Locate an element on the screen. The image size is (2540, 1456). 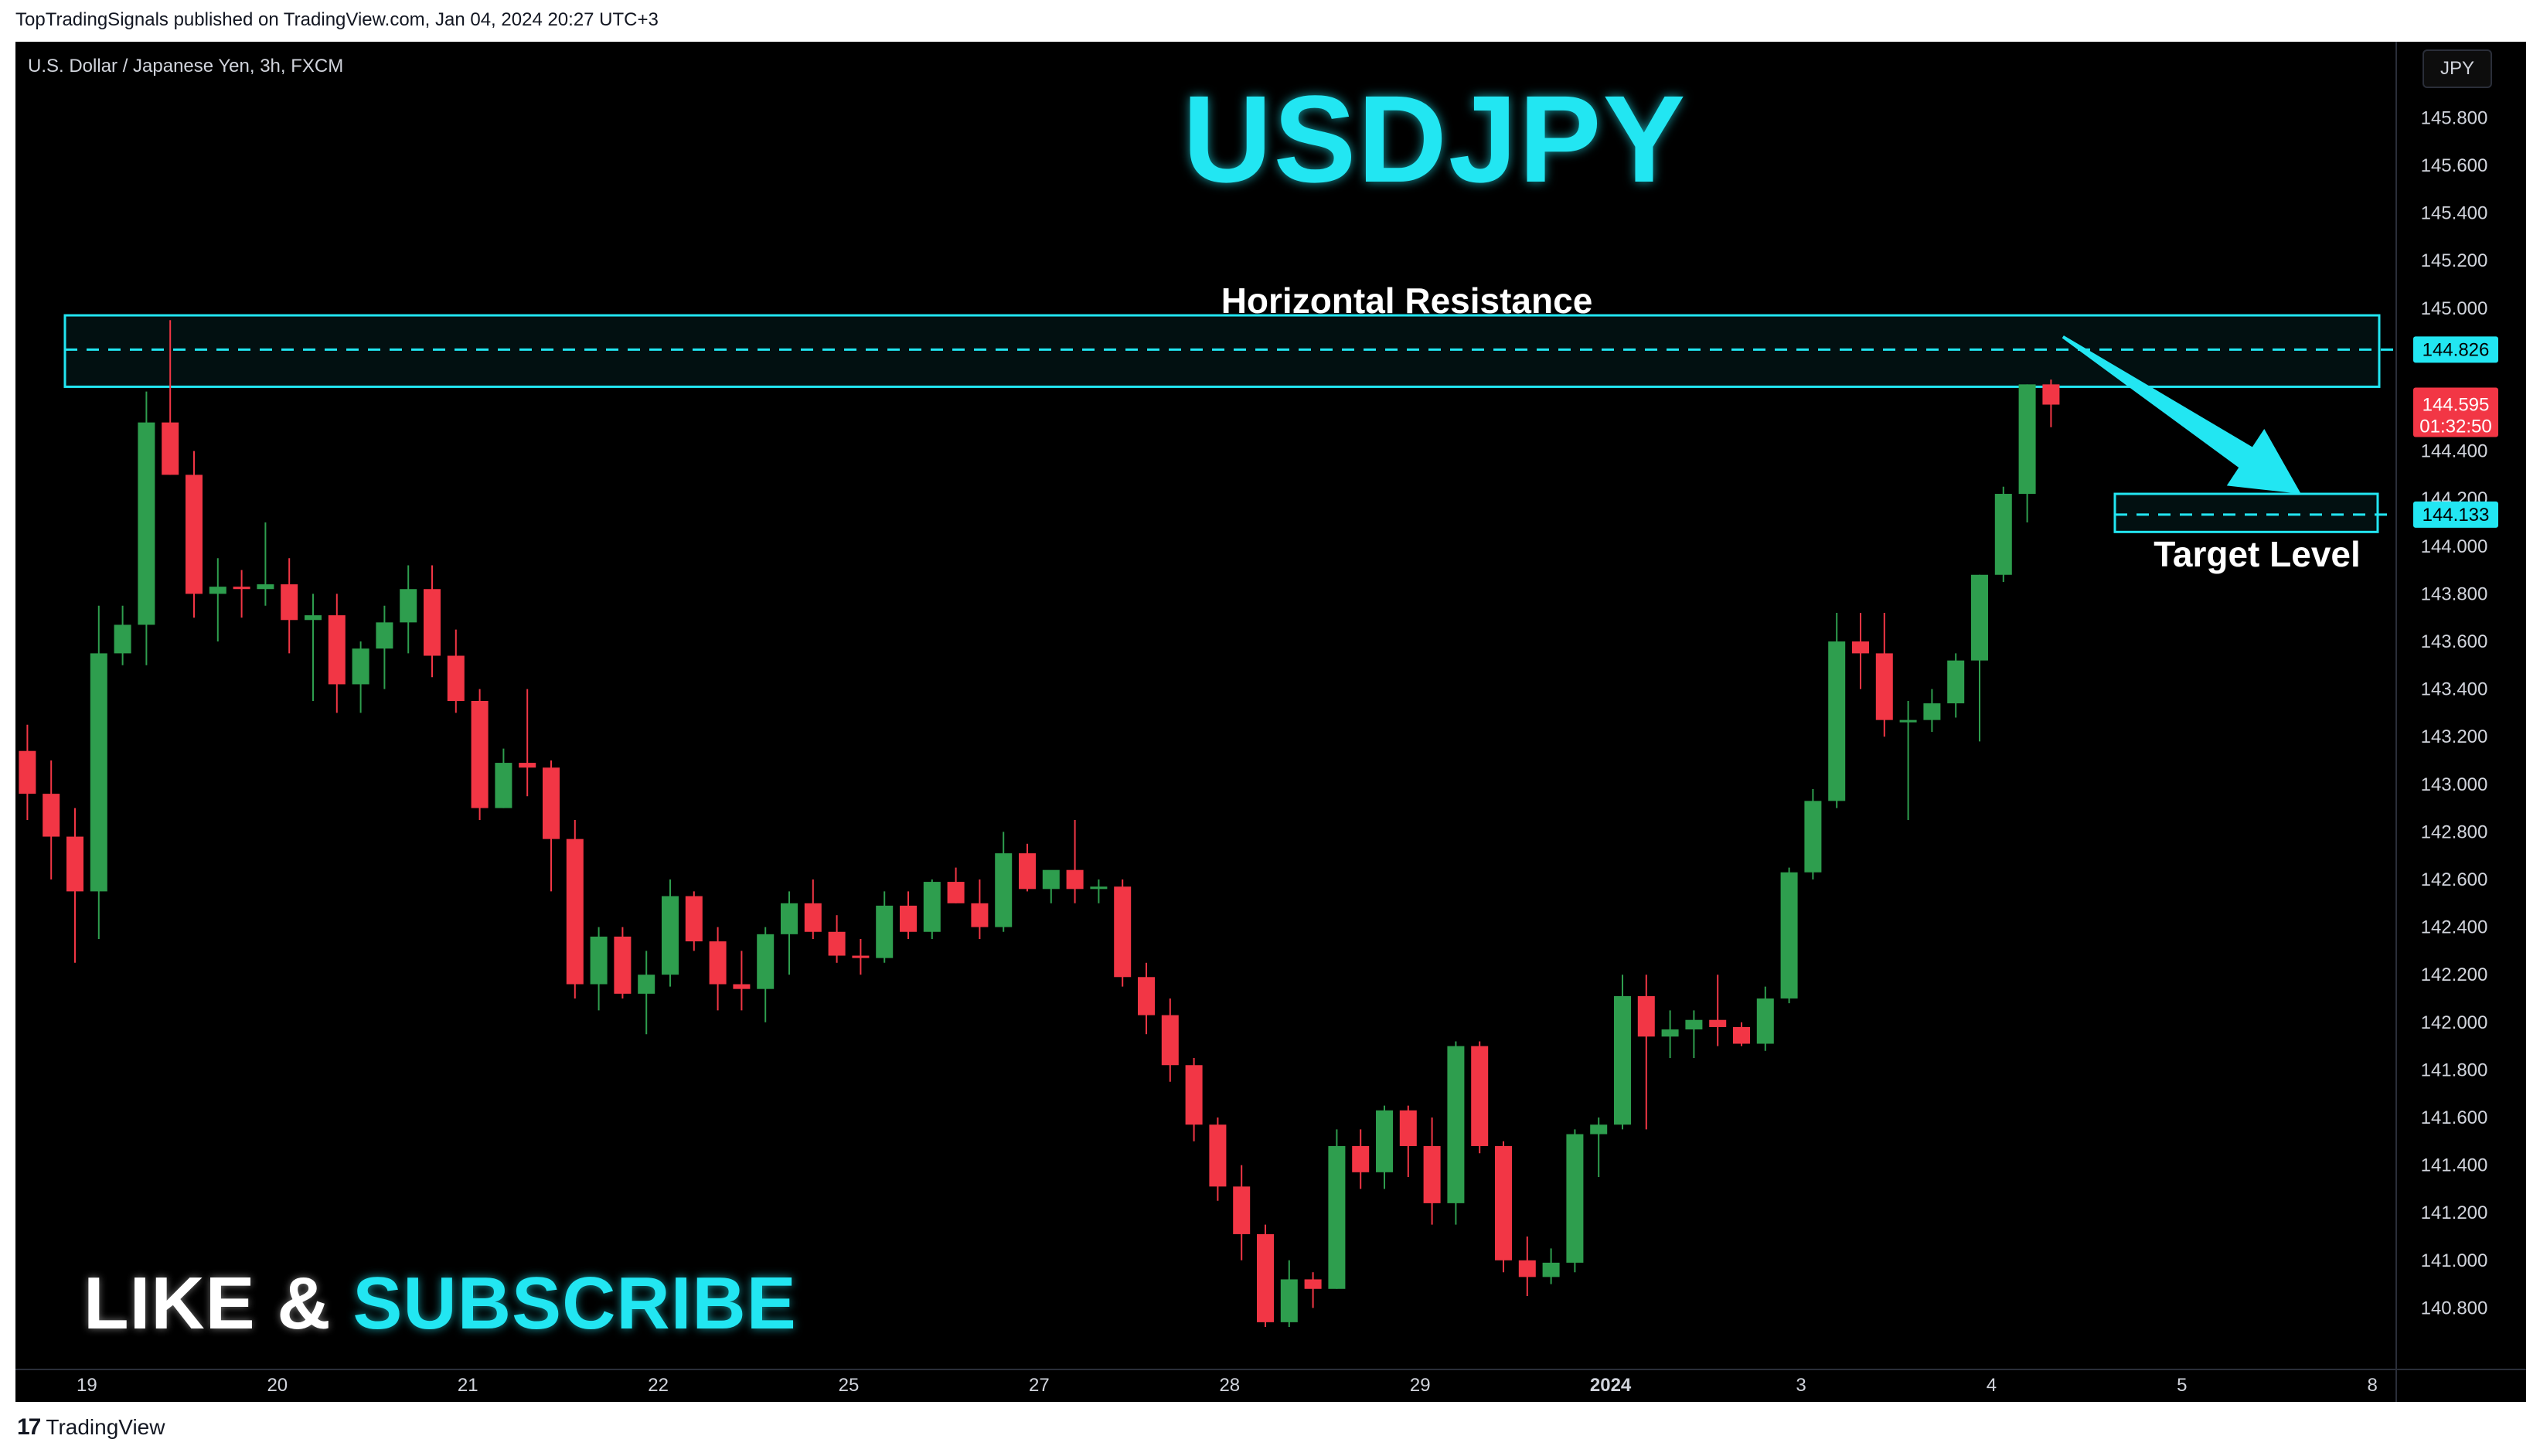
cta-like: LIKE & is located at coordinates (207, 1303).